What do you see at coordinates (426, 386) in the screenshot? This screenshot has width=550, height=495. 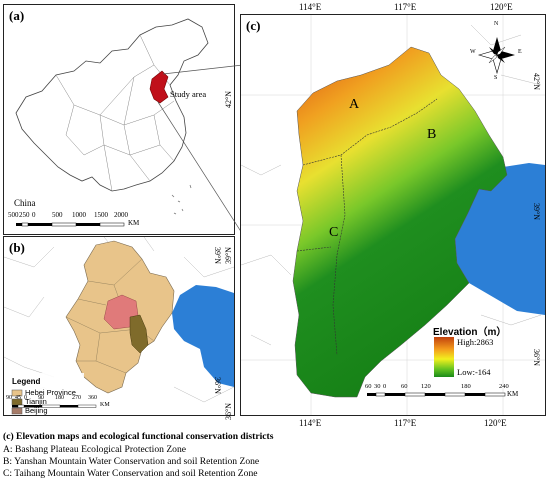 I see `scale-c-t4: 120` at bounding box center [426, 386].